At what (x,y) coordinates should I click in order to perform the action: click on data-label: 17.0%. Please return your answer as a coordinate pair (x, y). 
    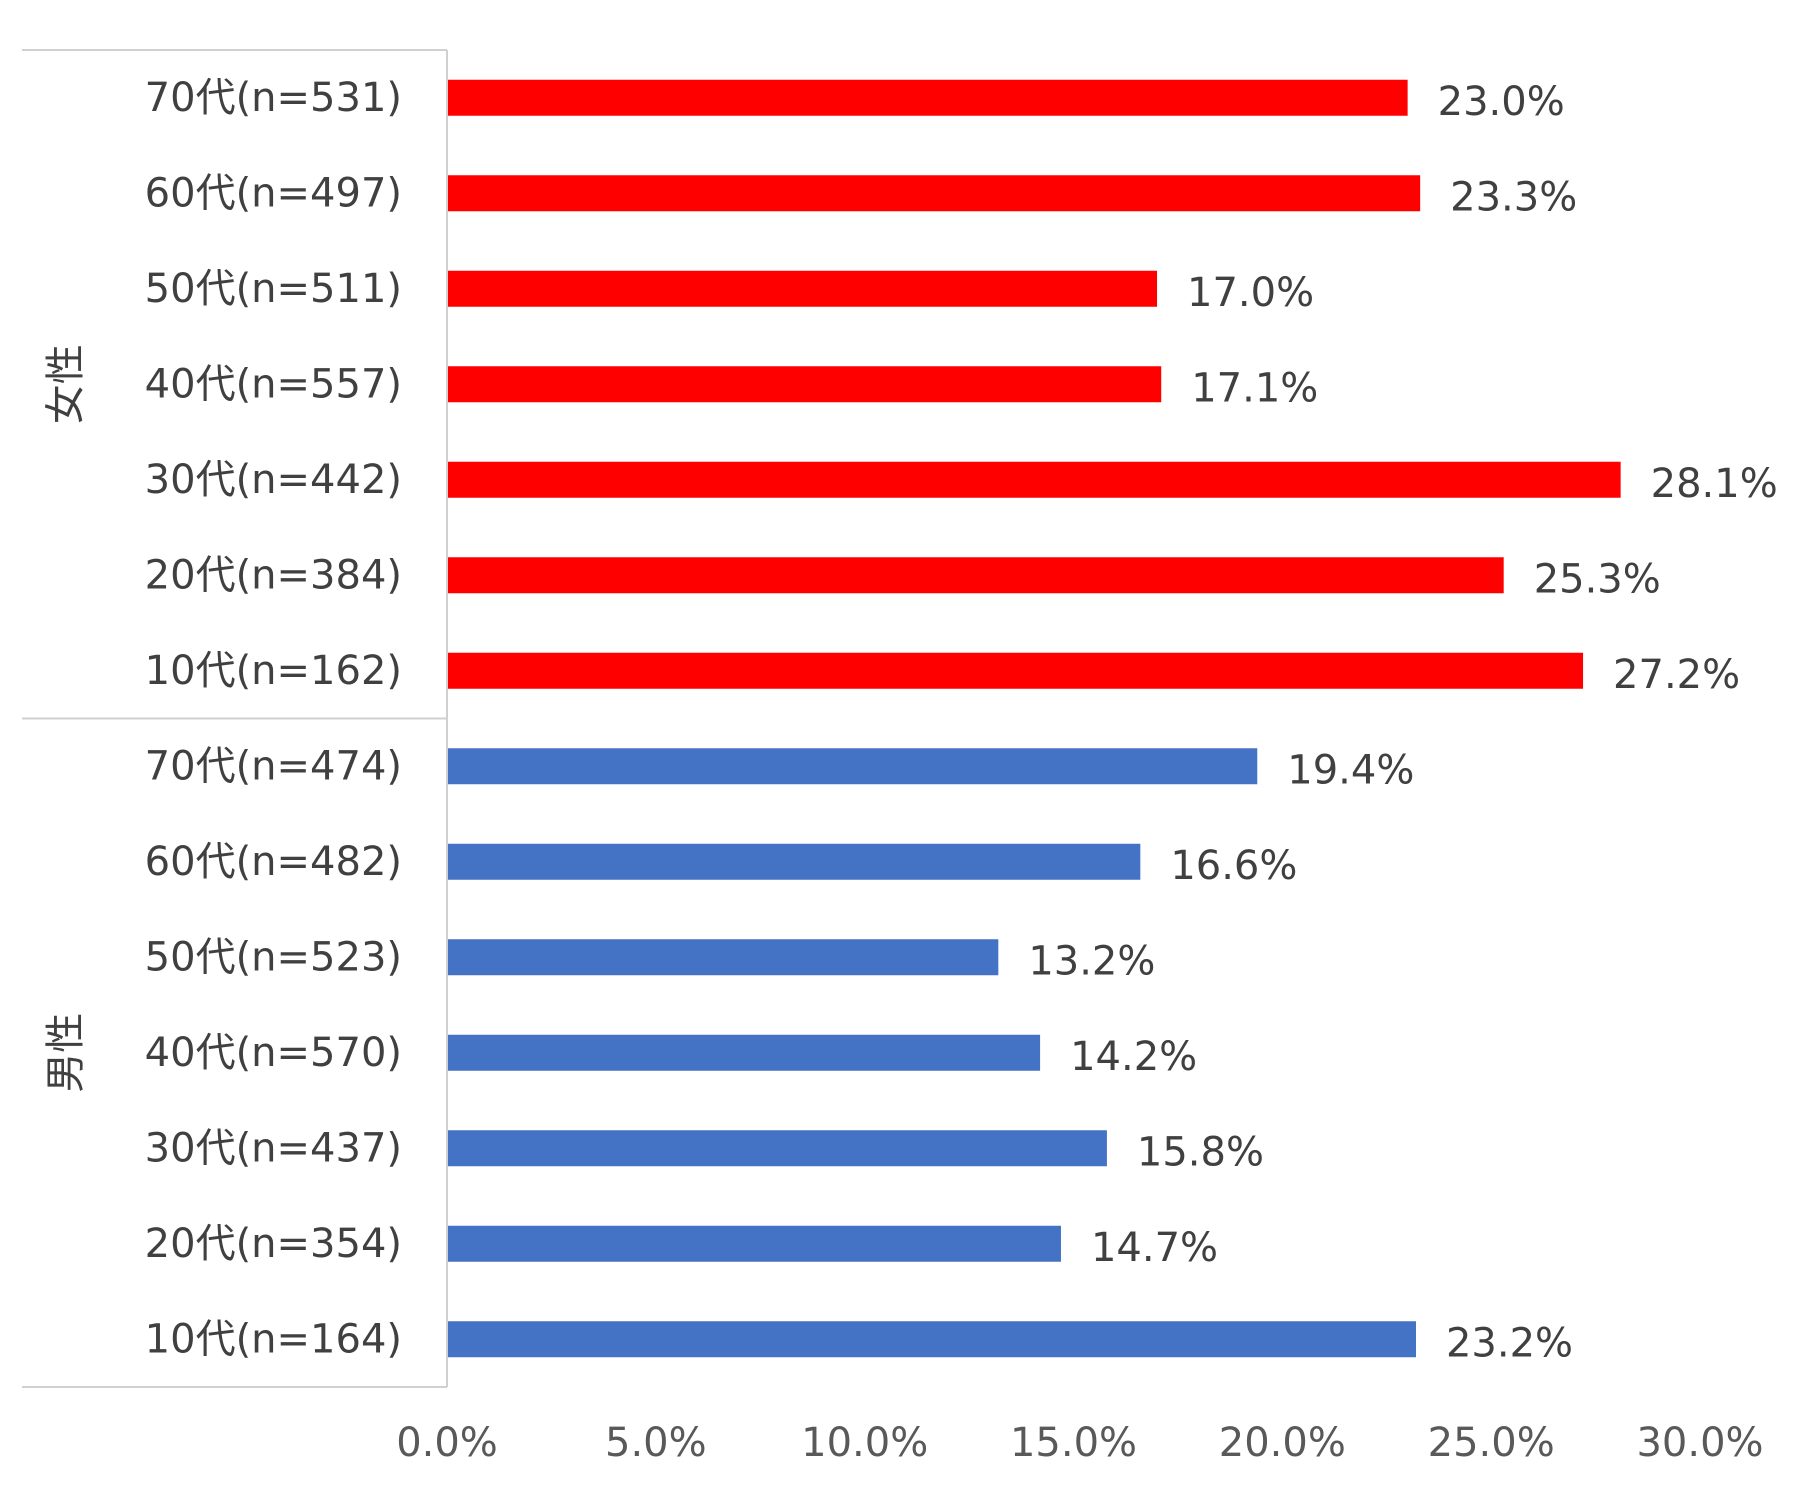
    Looking at the image, I should click on (1250, 293).